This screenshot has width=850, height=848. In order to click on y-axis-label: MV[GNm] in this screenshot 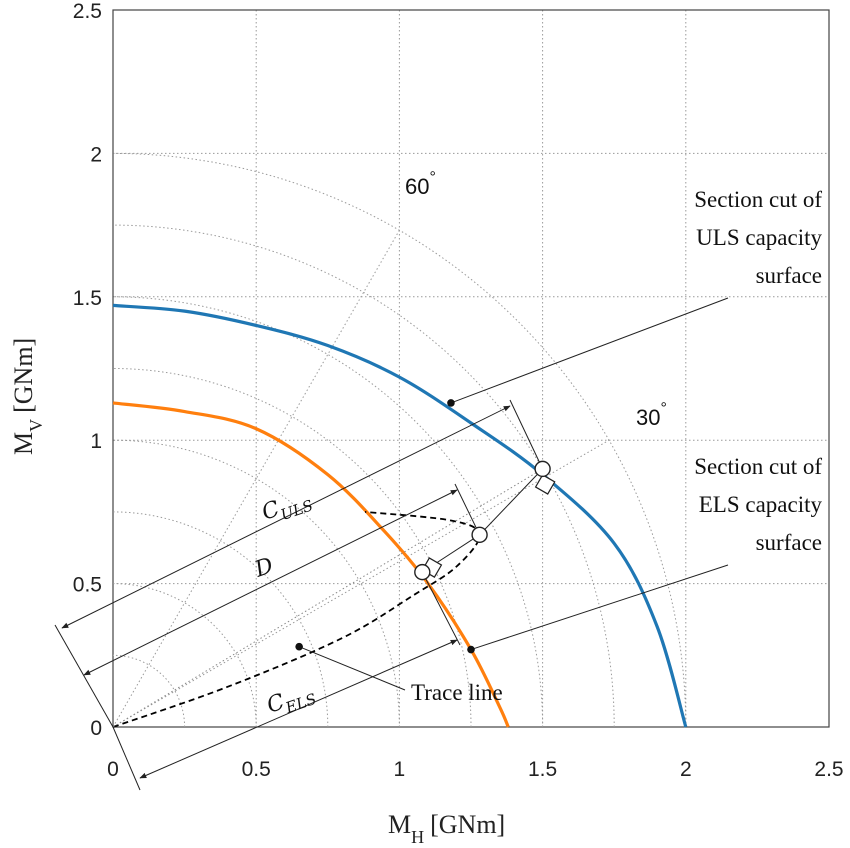, I will do `click(27, 396)`.